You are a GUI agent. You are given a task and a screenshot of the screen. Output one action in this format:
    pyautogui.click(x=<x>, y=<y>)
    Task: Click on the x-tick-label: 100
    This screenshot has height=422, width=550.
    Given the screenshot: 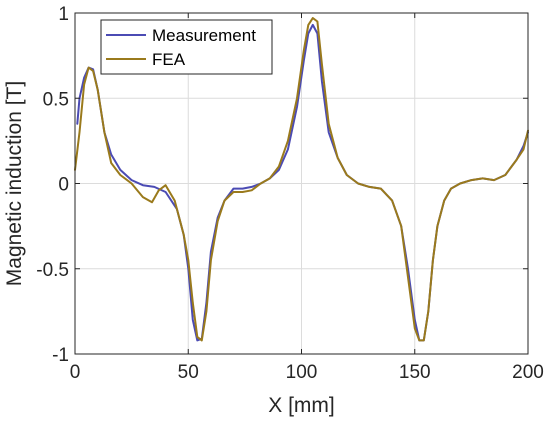 What is the action you would take?
    pyautogui.click(x=302, y=372)
    